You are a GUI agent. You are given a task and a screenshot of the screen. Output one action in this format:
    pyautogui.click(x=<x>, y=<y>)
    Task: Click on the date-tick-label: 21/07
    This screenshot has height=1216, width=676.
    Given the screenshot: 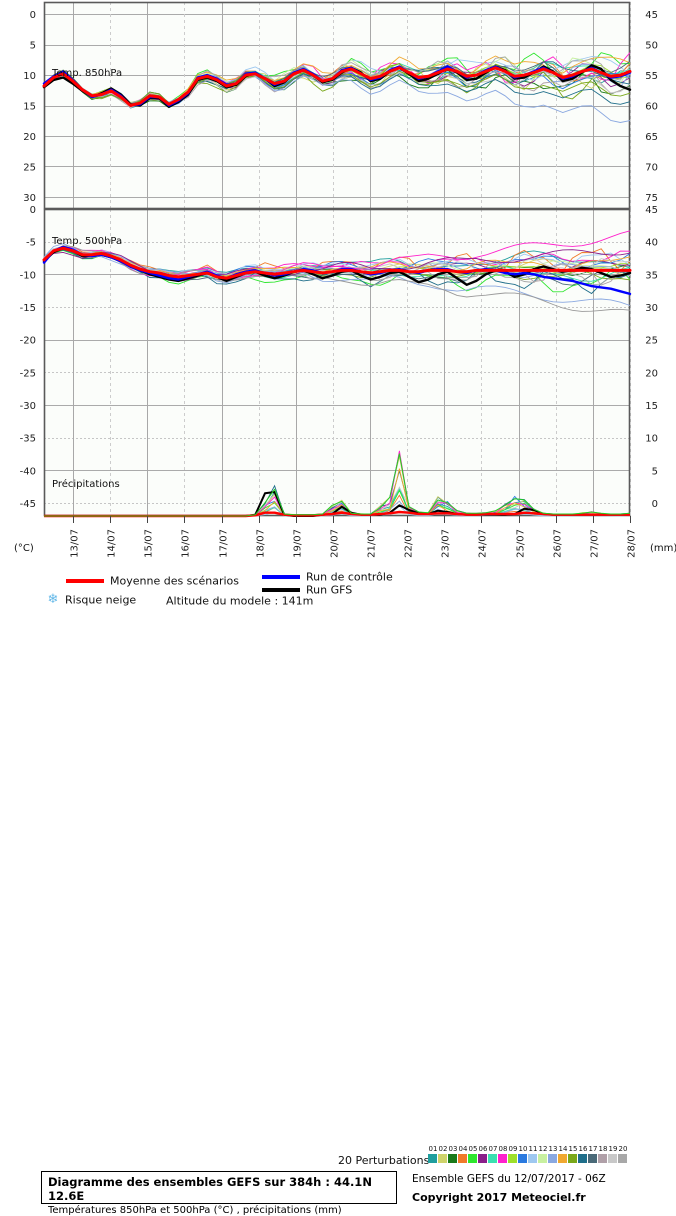 What is the action you would take?
    pyautogui.click(x=372, y=543)
    